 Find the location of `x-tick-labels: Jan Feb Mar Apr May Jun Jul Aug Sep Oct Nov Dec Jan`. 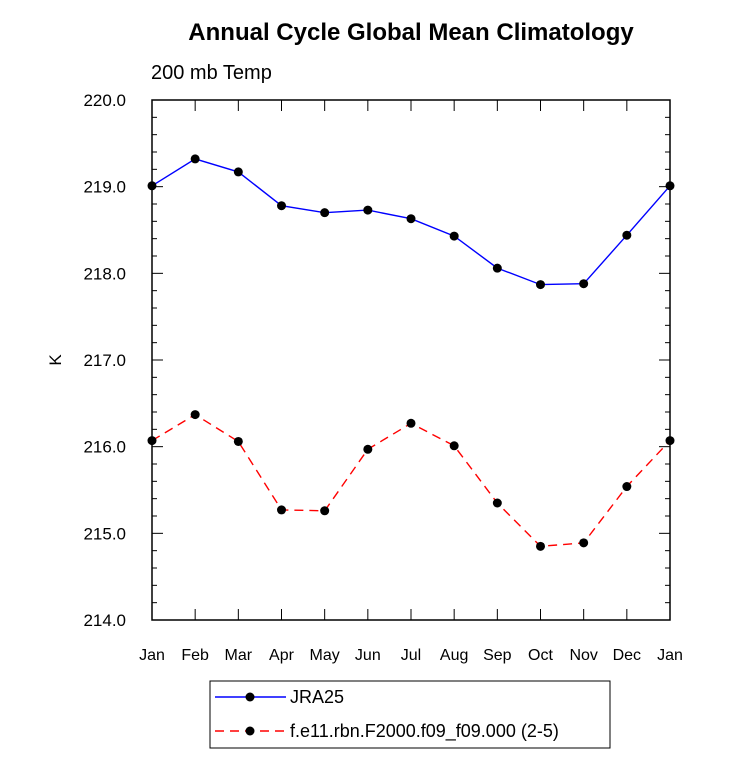

x-tick-labels: Jan Feb Mar Apr May Jun Jul Aug Sep Oct Nov Dec Jan is located at coordinates (411, 655).